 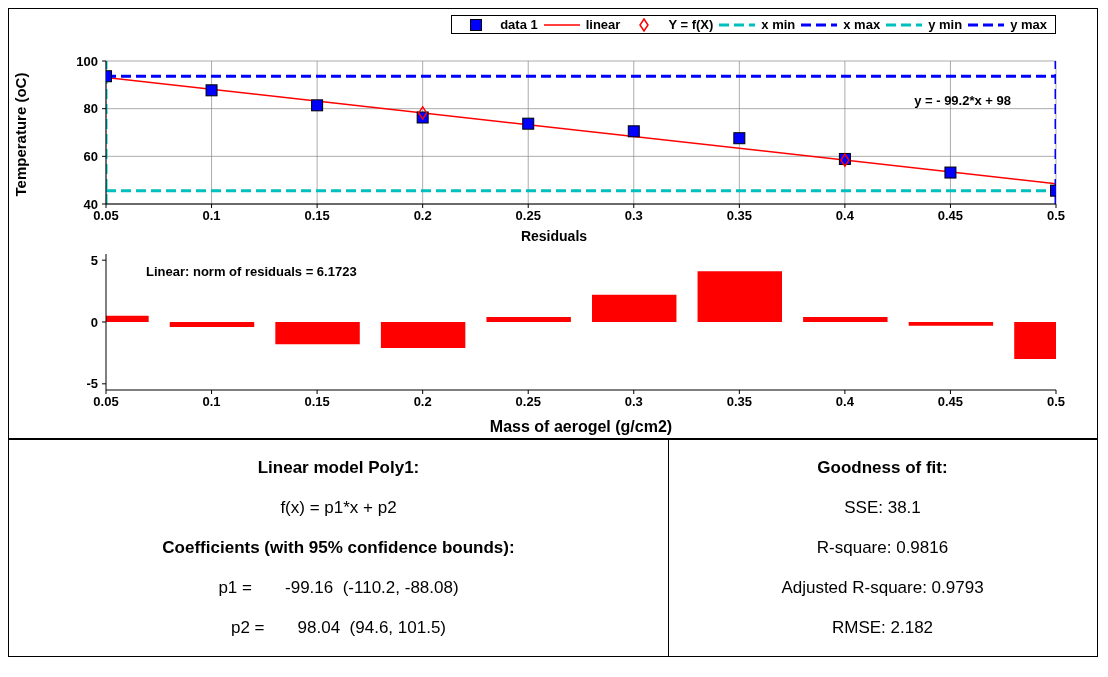 I want to click on y-tick-label: 80, so click(x=90, y=109).